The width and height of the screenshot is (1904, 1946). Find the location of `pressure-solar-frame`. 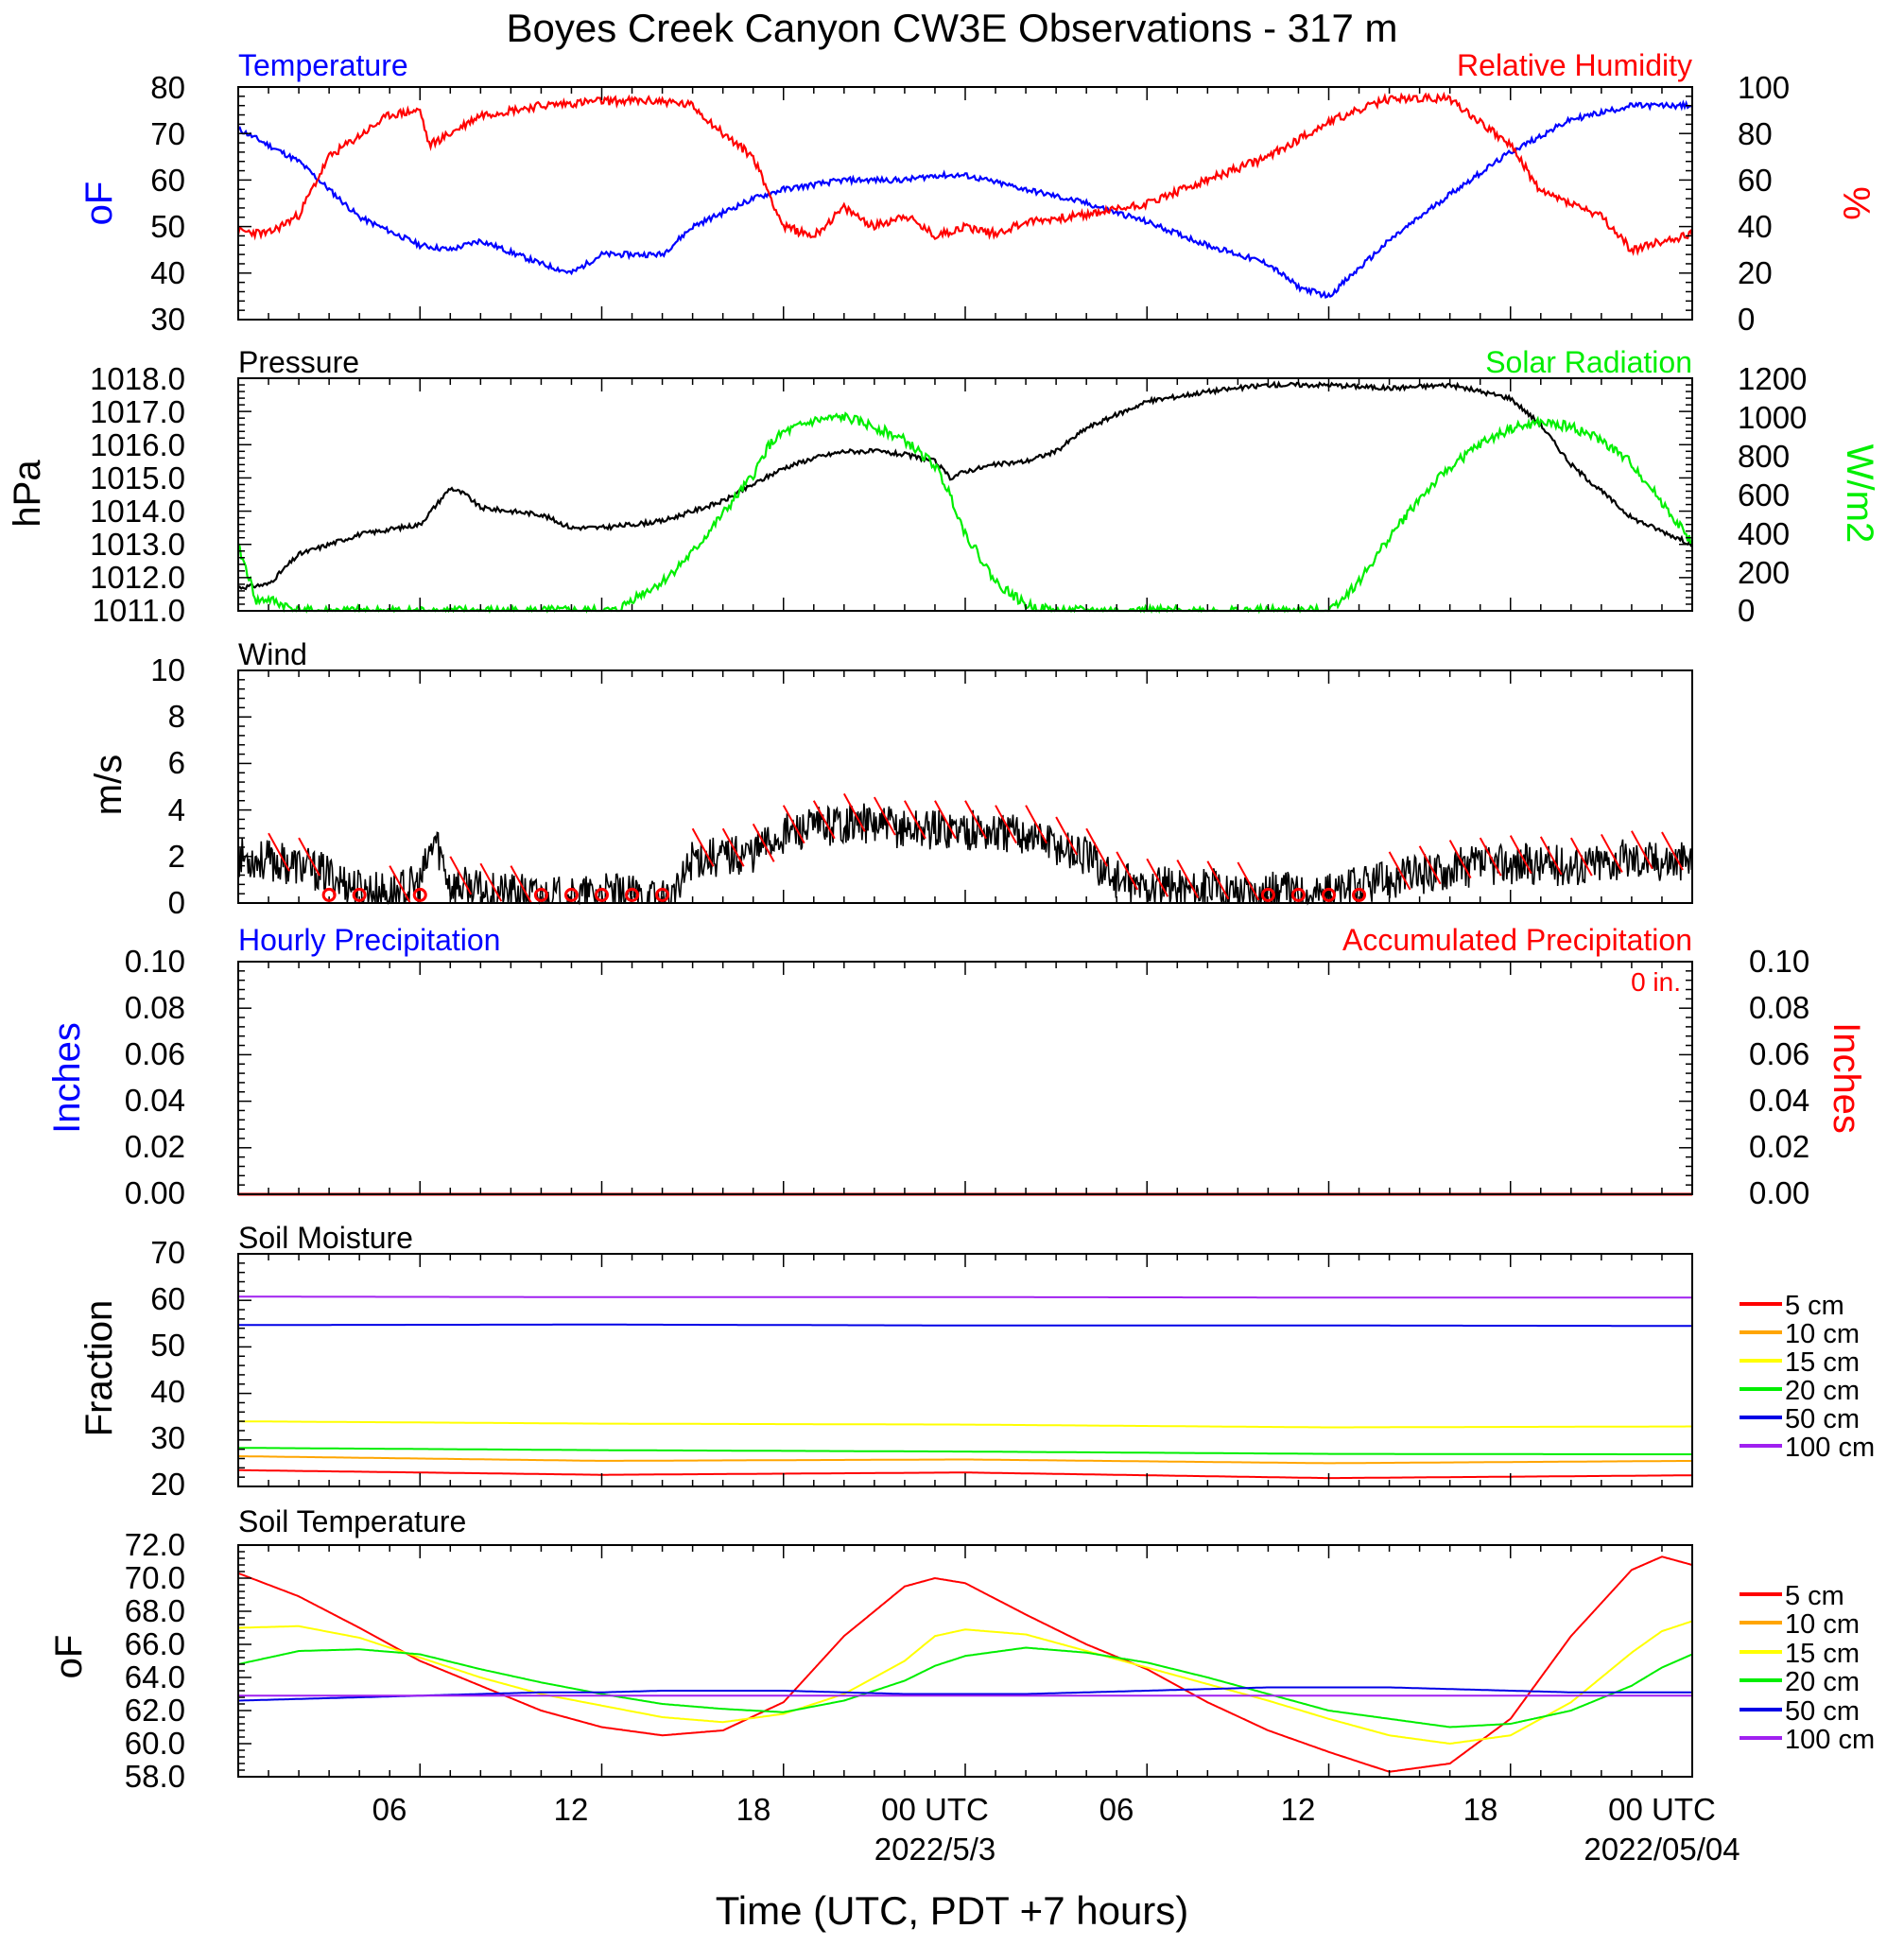

pressure-solar-frame is located at coordinates (965, 495).